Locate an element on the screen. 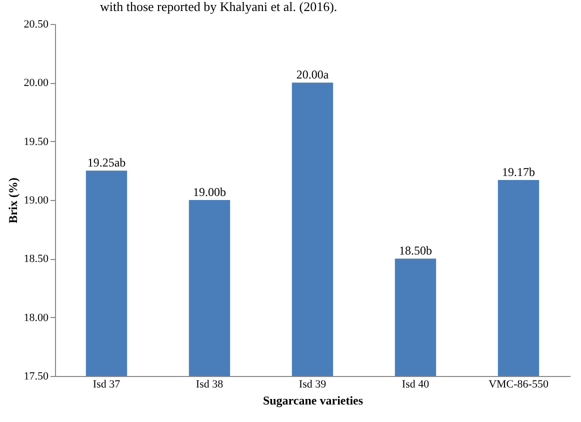 The image size is (581, 422). y-tick-label: 20.50 is located at coordinates (36, 24).